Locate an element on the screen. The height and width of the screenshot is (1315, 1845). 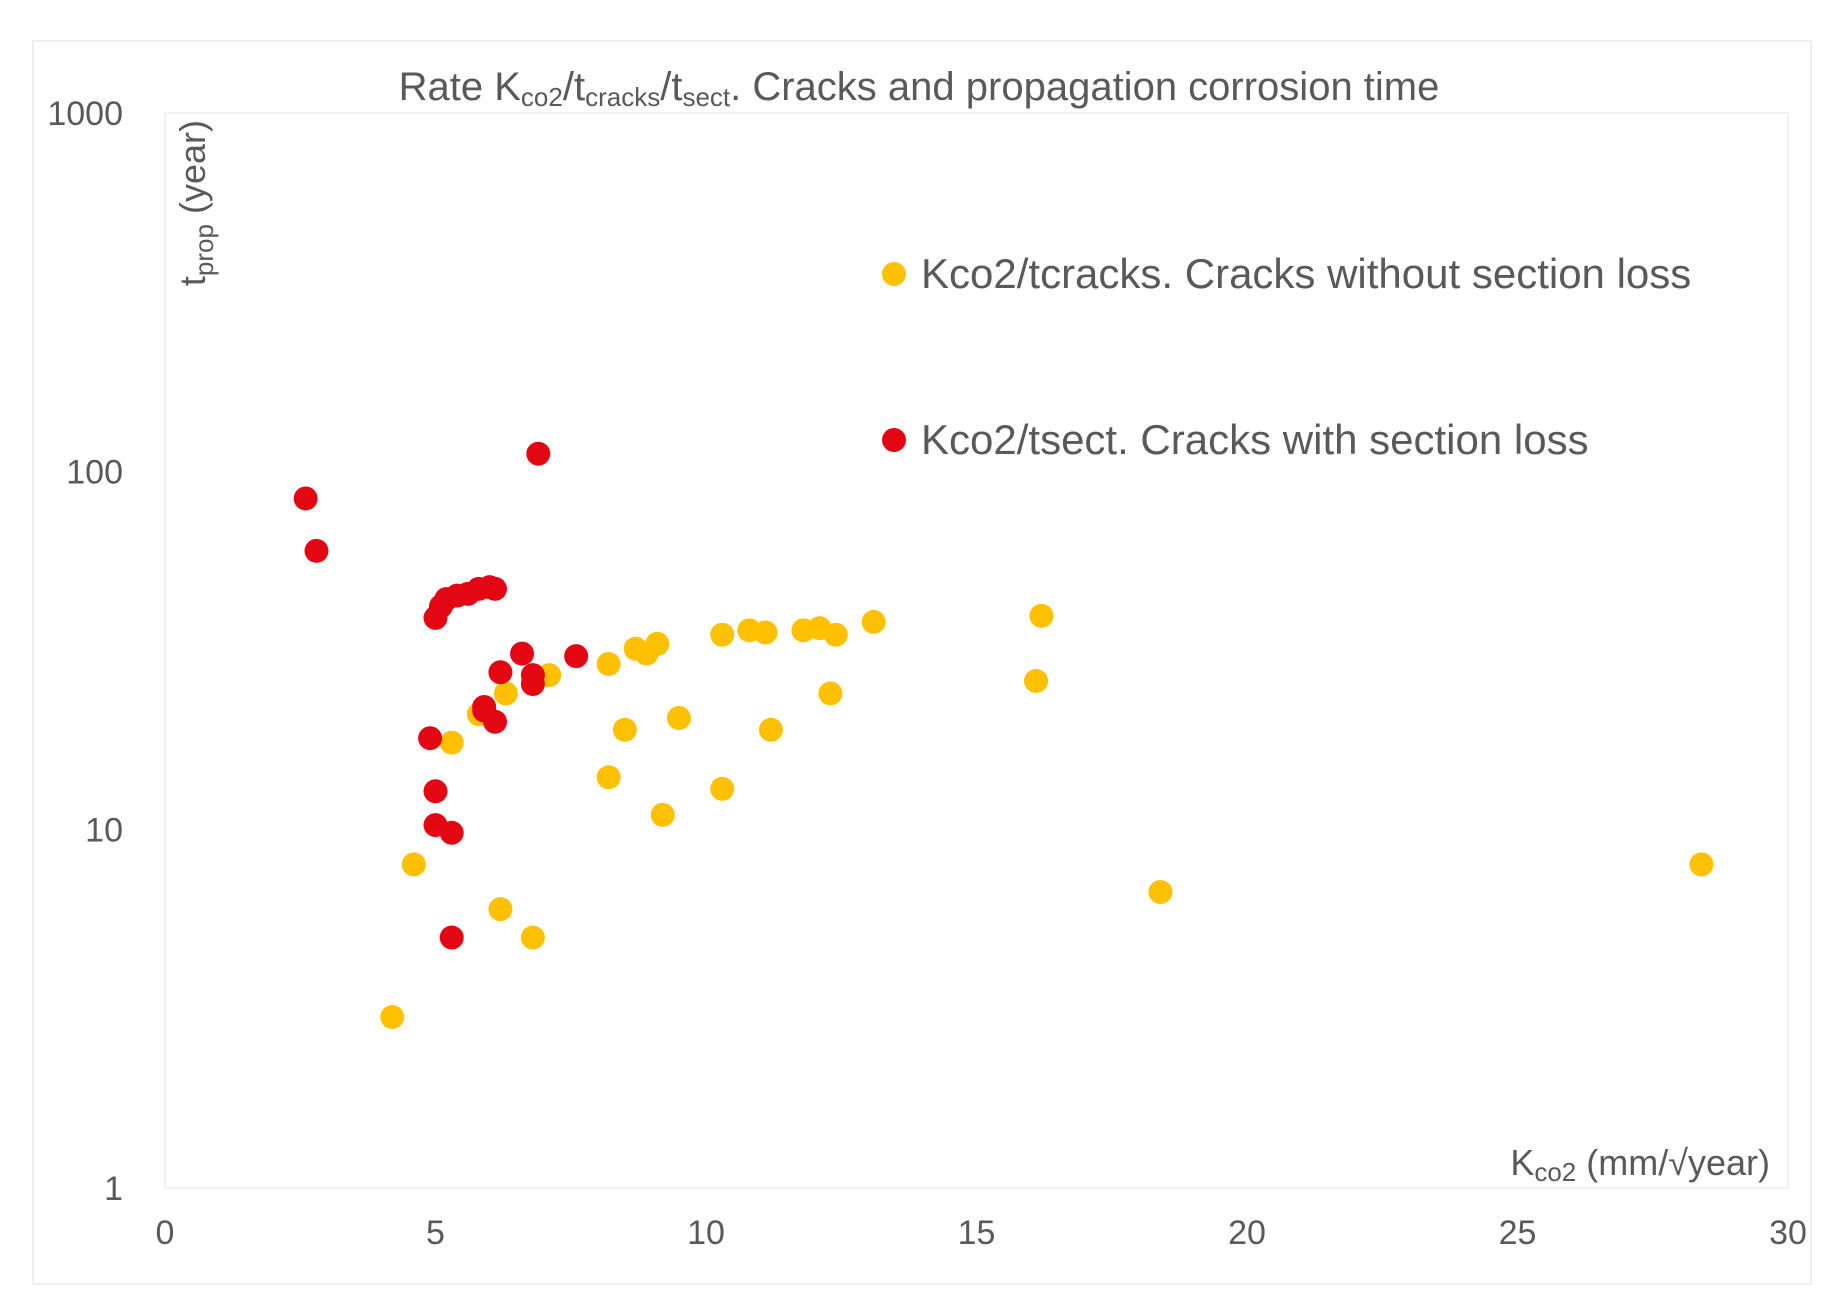
y-tick-label: 10 is located at coordinates (104, 831).